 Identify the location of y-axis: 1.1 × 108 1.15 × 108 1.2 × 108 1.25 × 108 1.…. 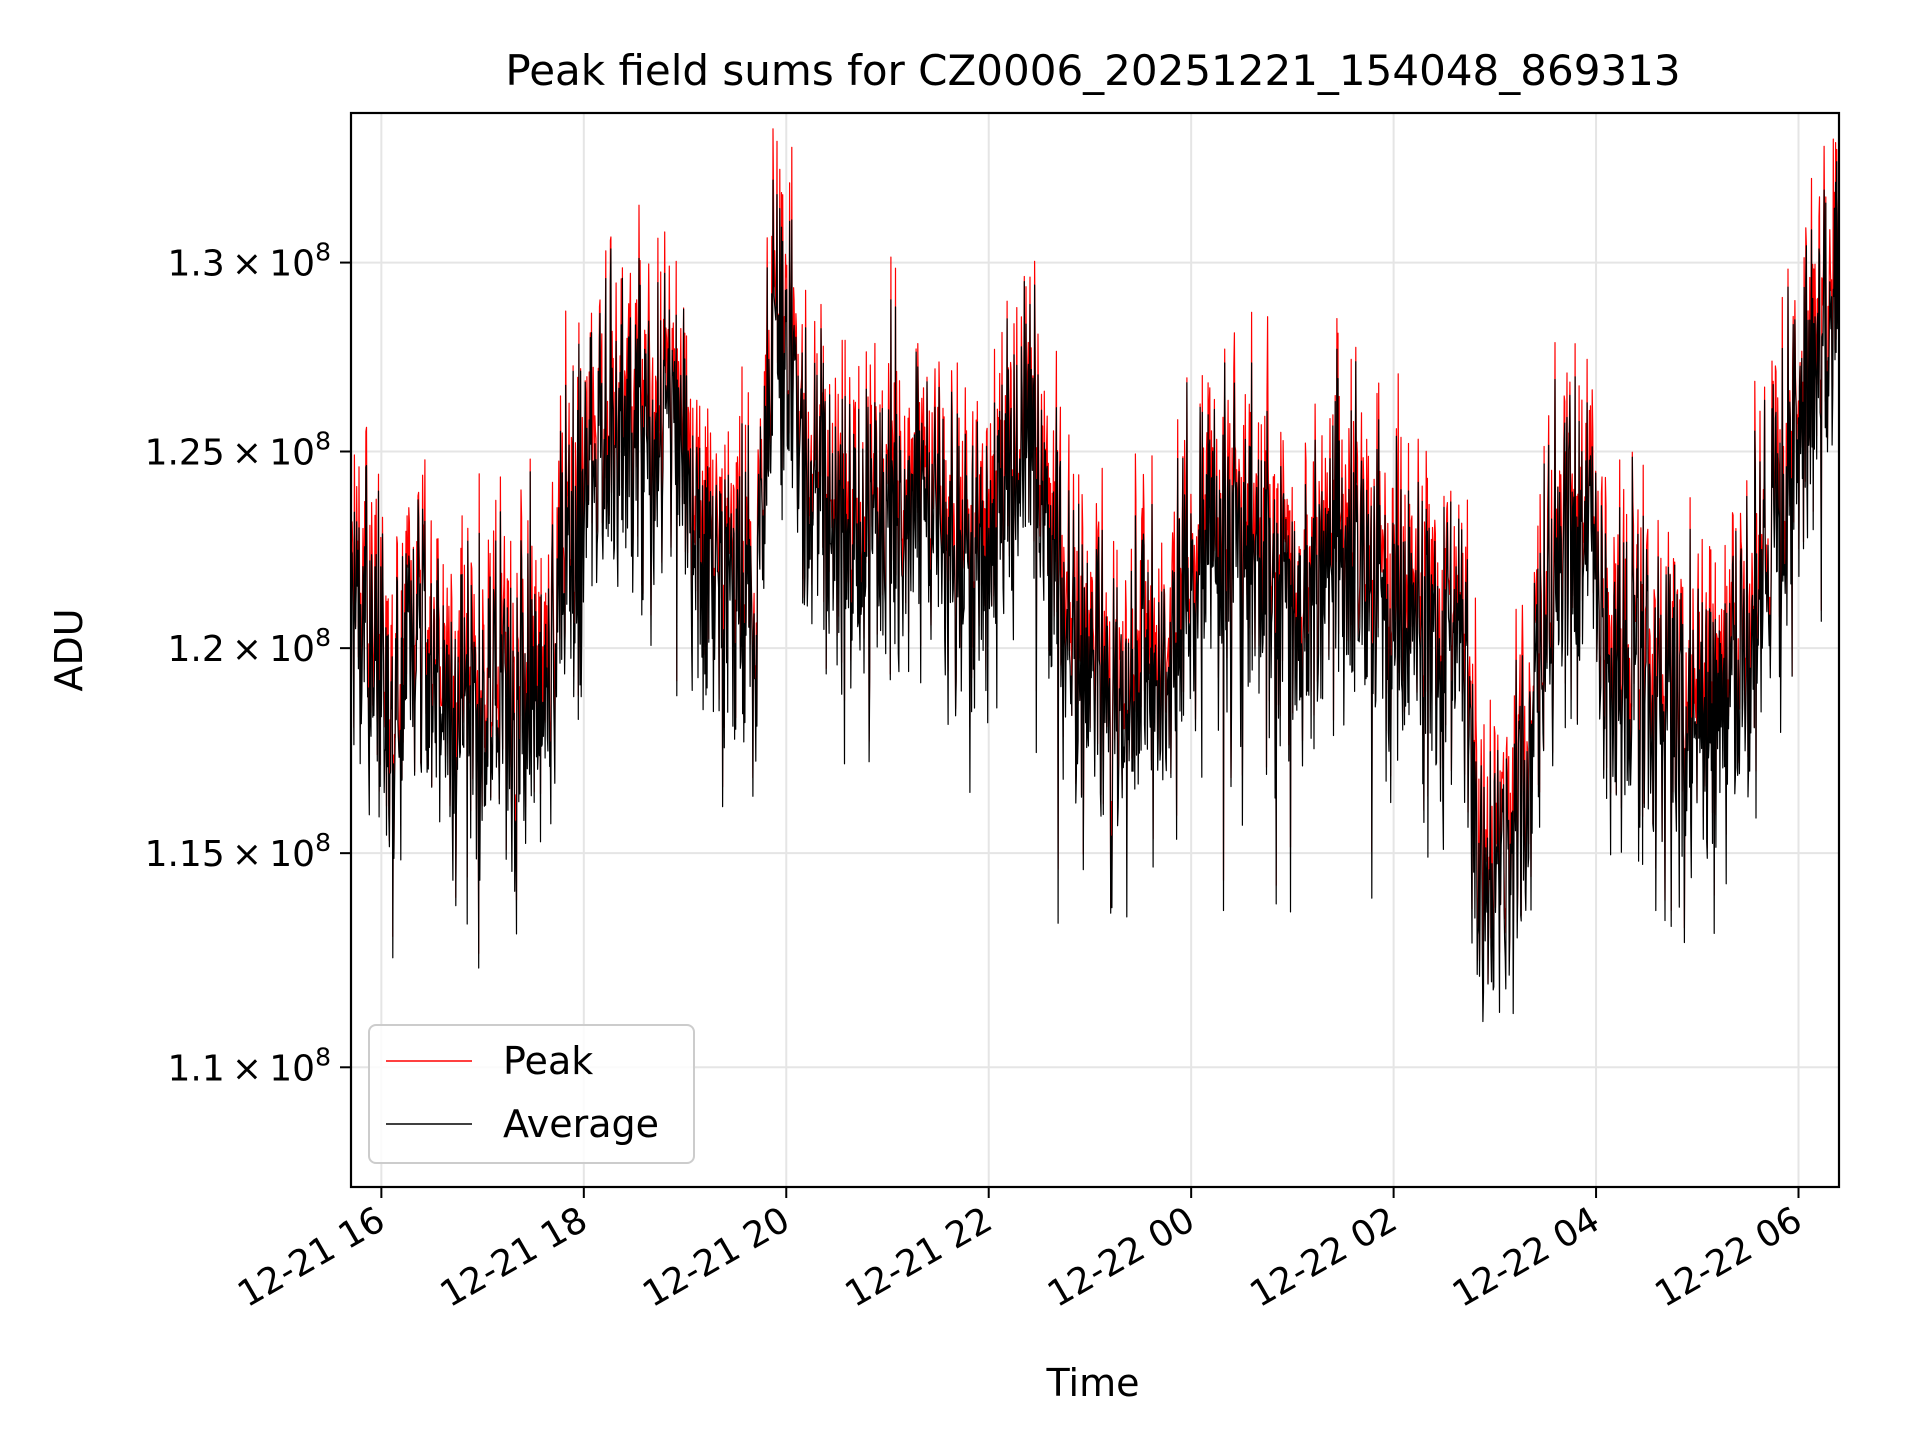
(248, 663).